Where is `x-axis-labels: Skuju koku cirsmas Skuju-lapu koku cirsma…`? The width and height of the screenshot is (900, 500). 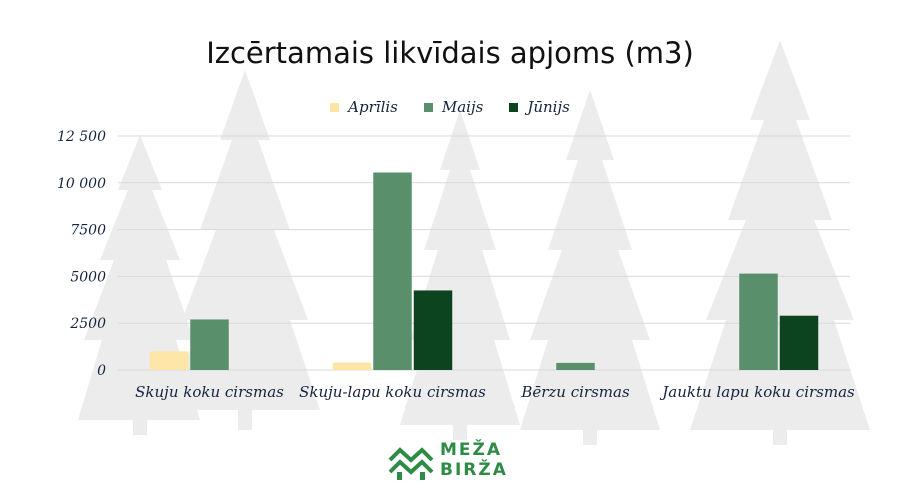
x-axis-labels: Skuju koku cirsmas Skuju-lapu koku cirsma… is located at coordinates (495, 392).